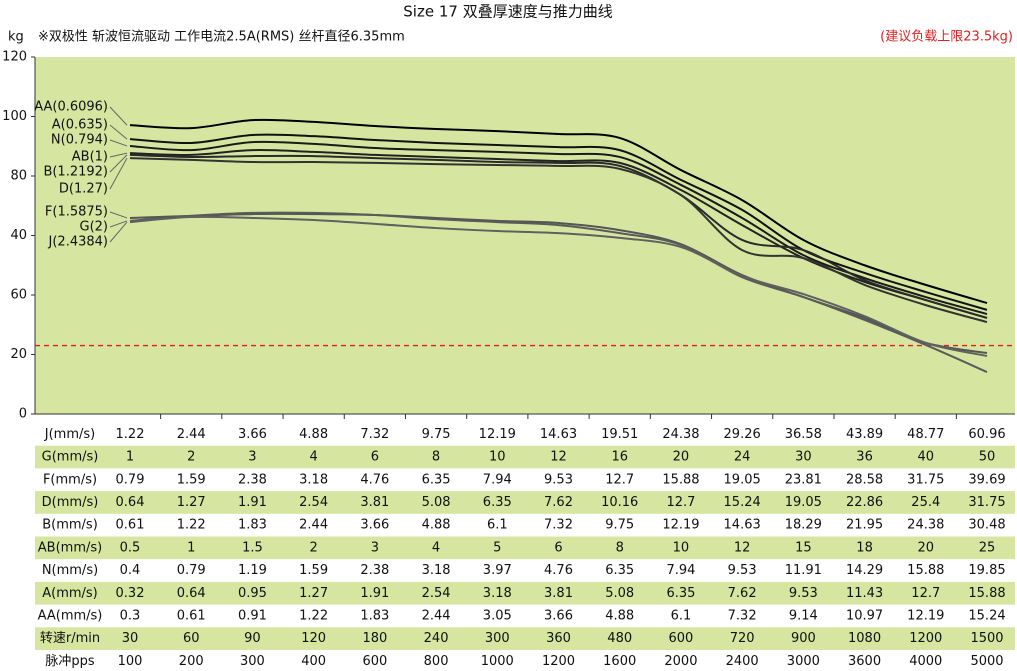 This screenshot has height=671, width=1017. What do you see at coordinates (70, 661) in the screenshot?
I see `row-label: 脉冲pps` at bounding box center [70, 661].